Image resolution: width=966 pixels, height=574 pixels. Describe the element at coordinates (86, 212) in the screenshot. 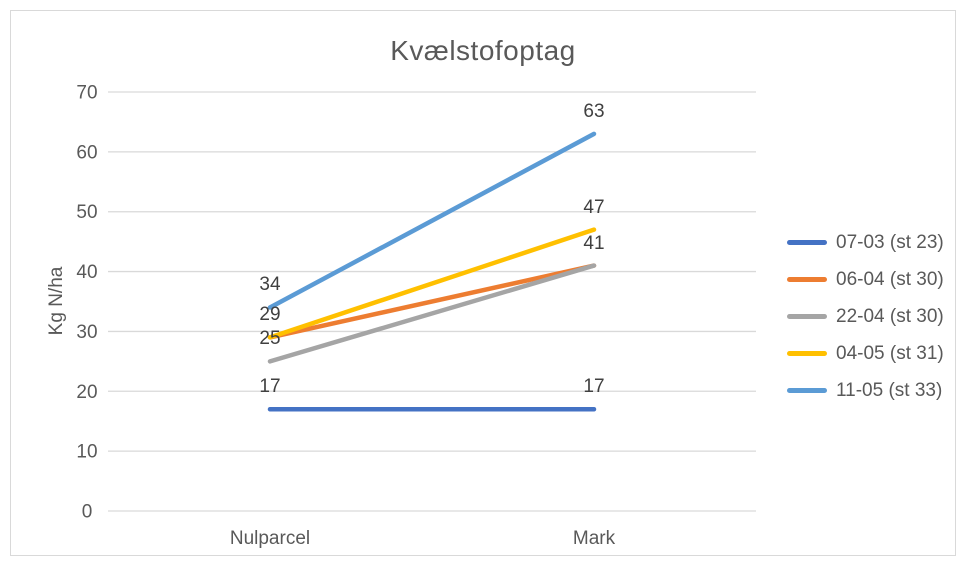

I see `y-tick-label: 50` at that location.